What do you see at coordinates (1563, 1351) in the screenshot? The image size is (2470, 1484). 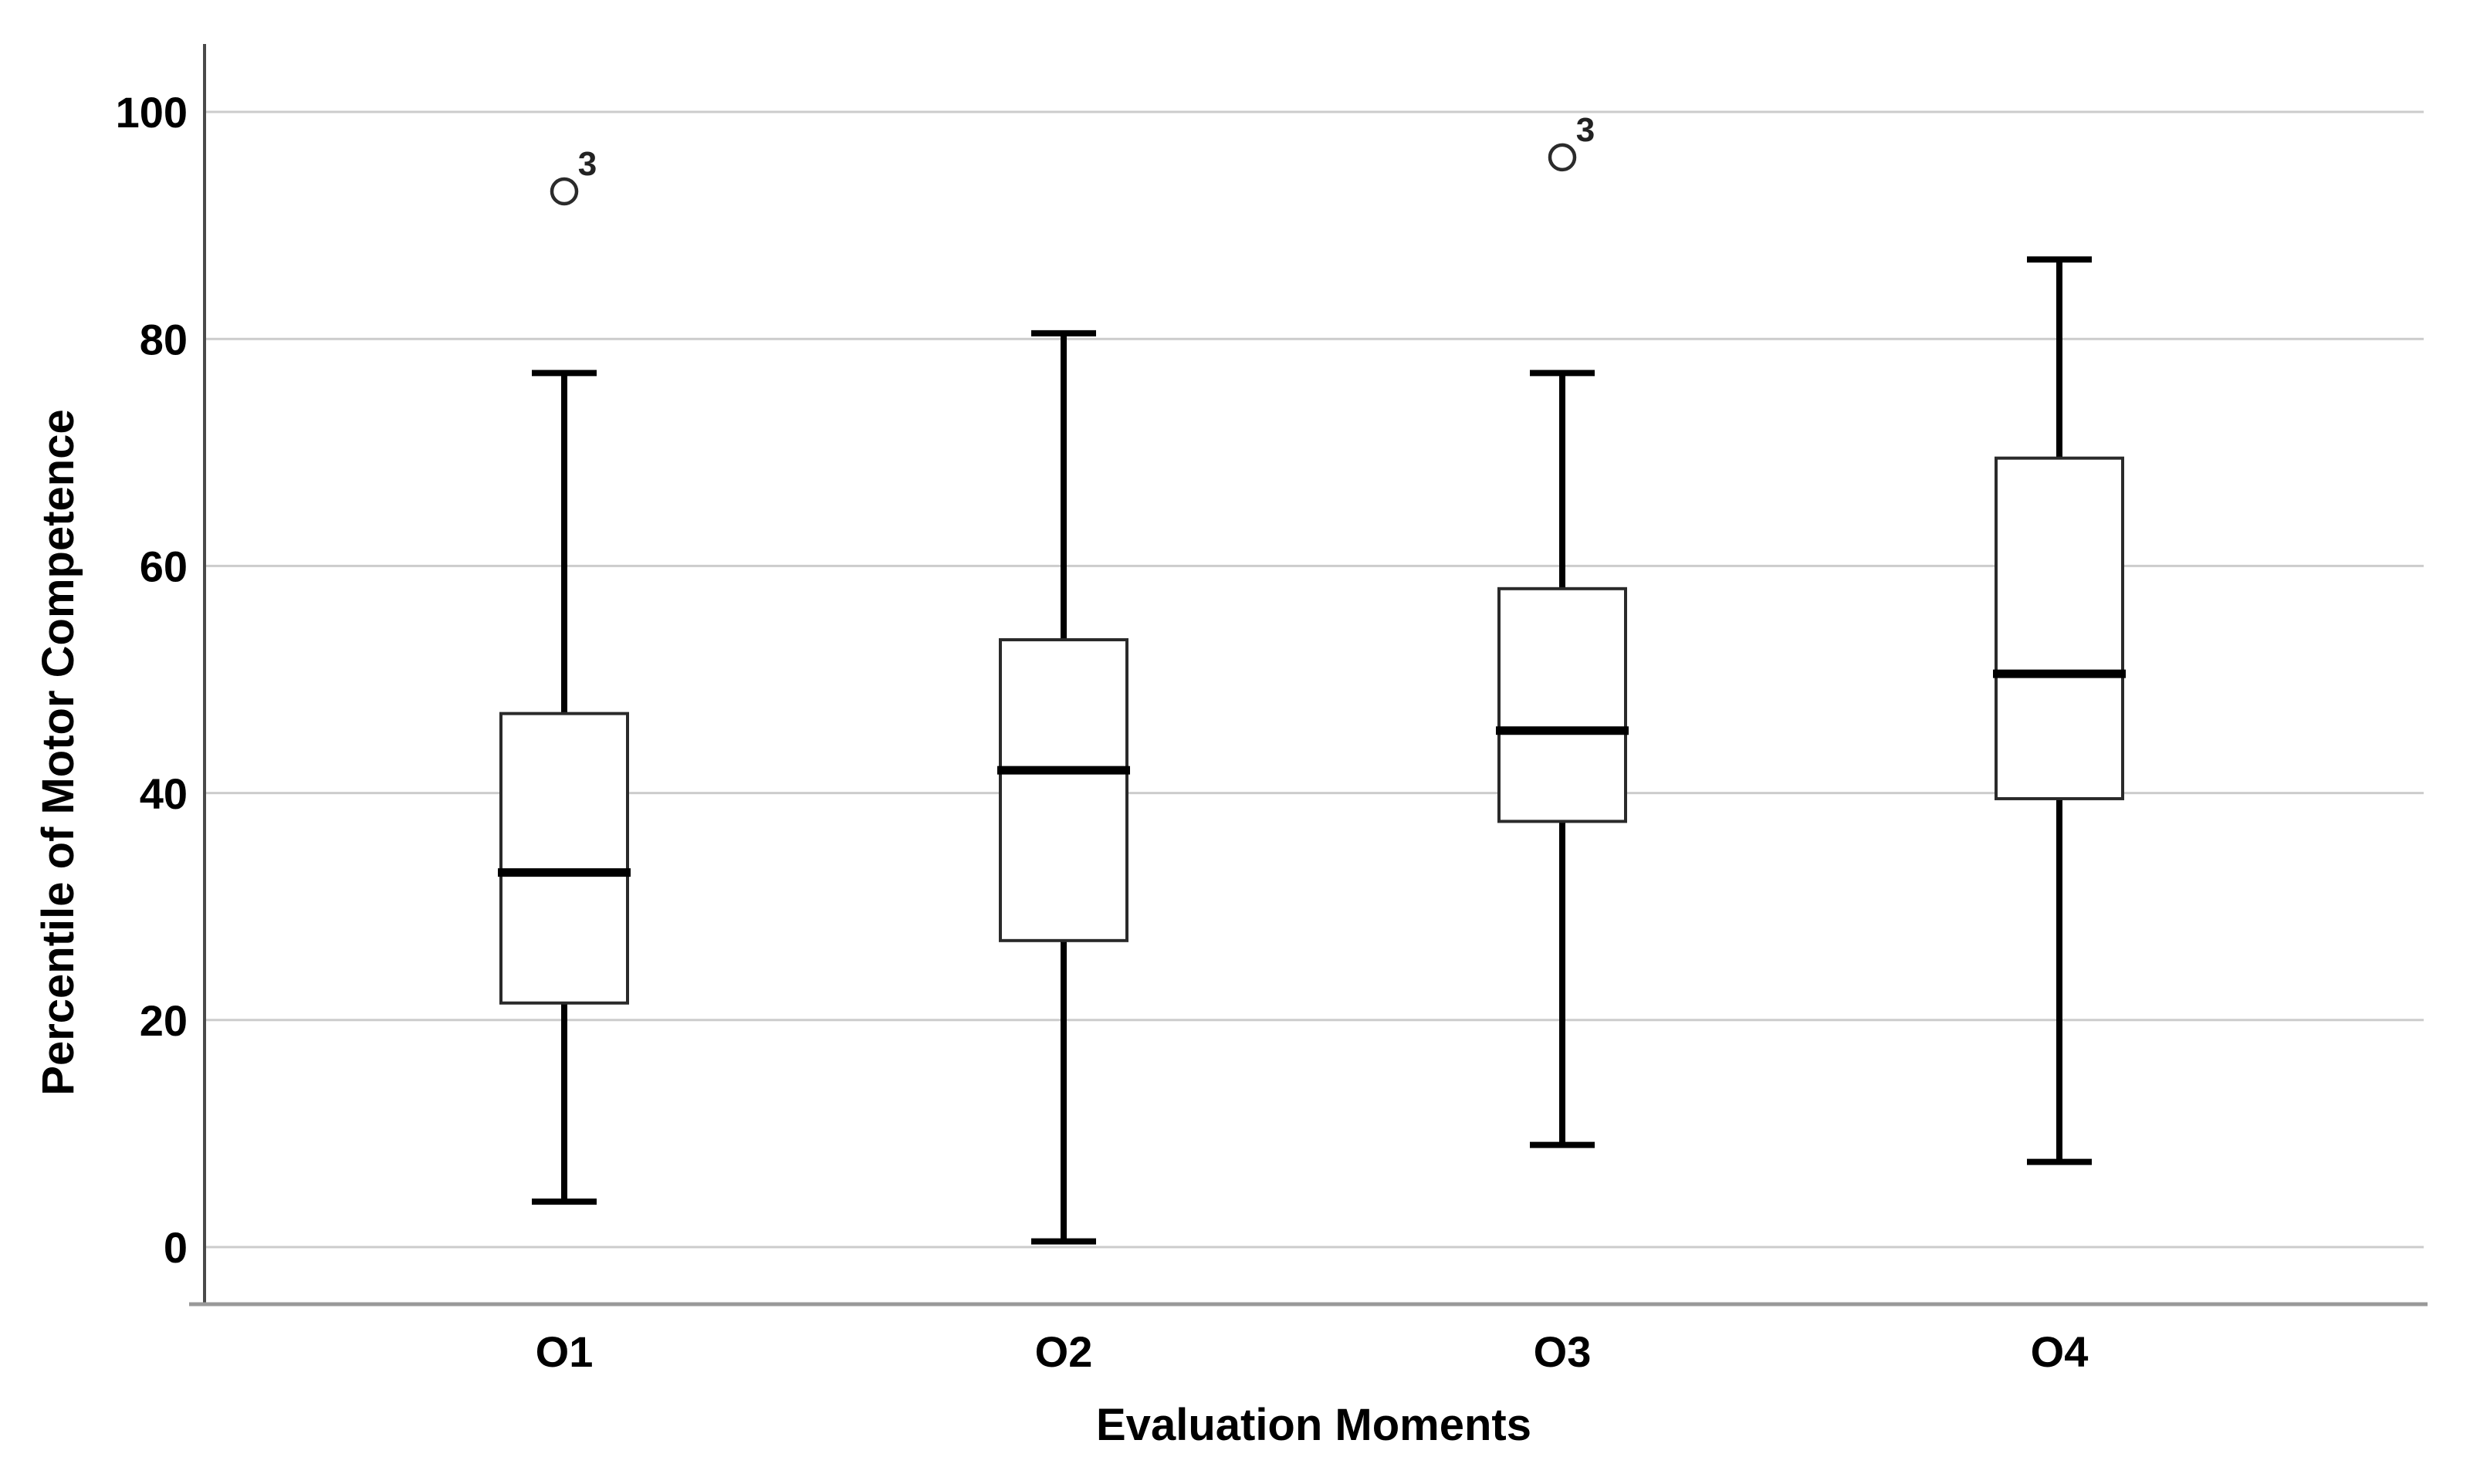 I see `x-tick-label-o3: O3` at bounding box center [1563, 1351].